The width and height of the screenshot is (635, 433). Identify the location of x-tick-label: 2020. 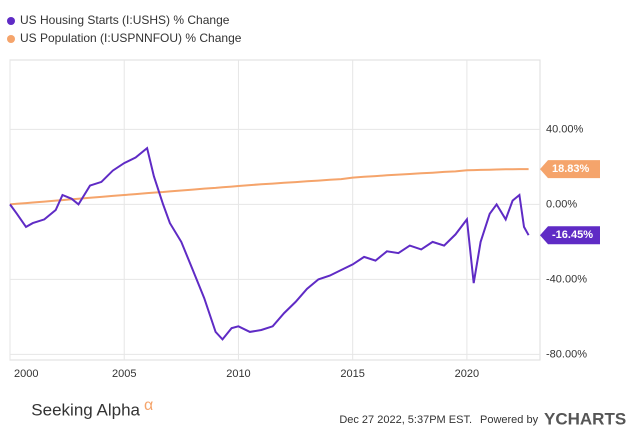
(467, 374).